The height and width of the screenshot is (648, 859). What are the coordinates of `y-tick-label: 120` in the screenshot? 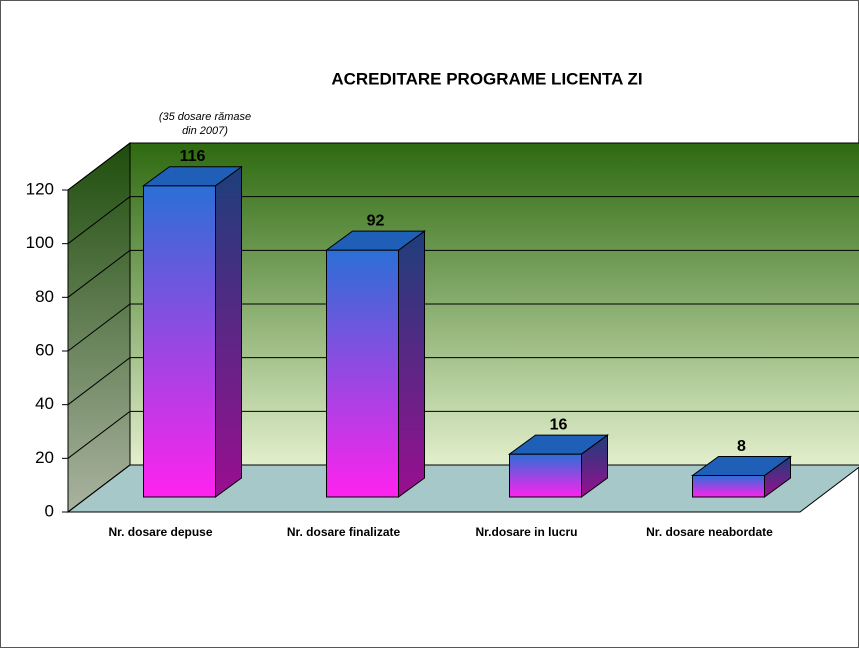 It's located at (40, 188).